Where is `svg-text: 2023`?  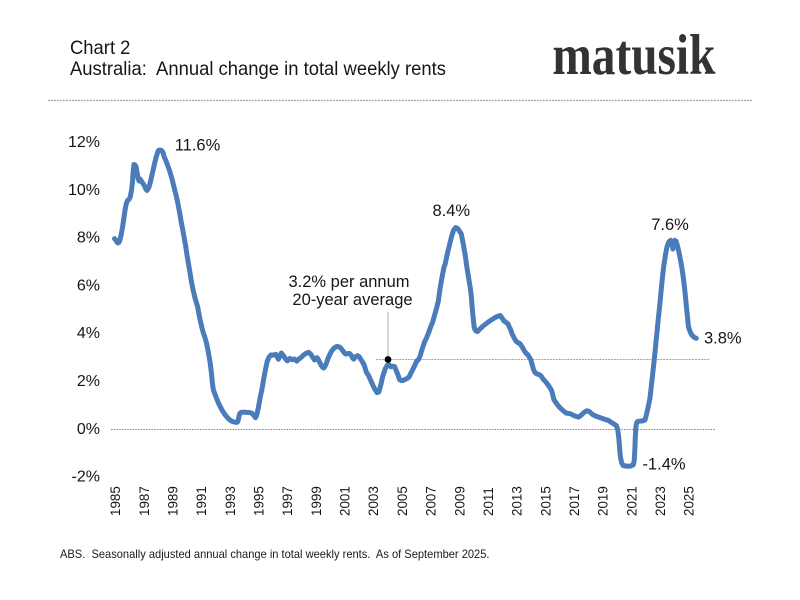 svg-text: 2023 is located at coordinates (660, 501).